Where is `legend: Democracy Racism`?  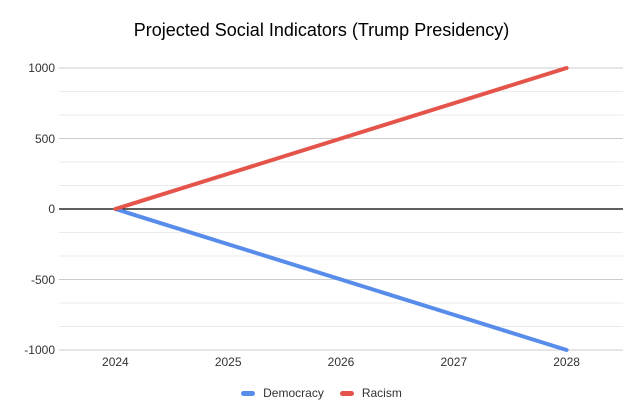
legend: Democracy Racism is located at coordinates (321, 393).